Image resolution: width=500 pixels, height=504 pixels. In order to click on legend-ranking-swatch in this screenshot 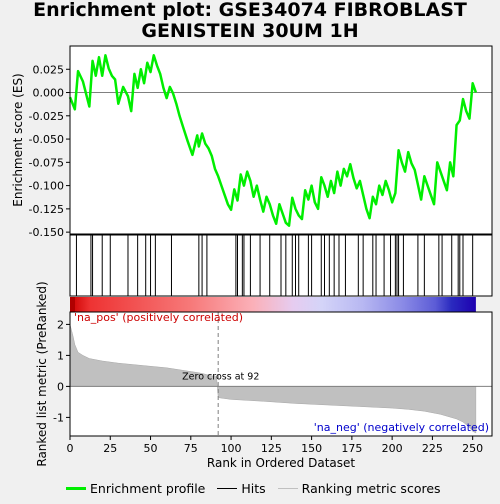, I will do `click(287, 488)`.